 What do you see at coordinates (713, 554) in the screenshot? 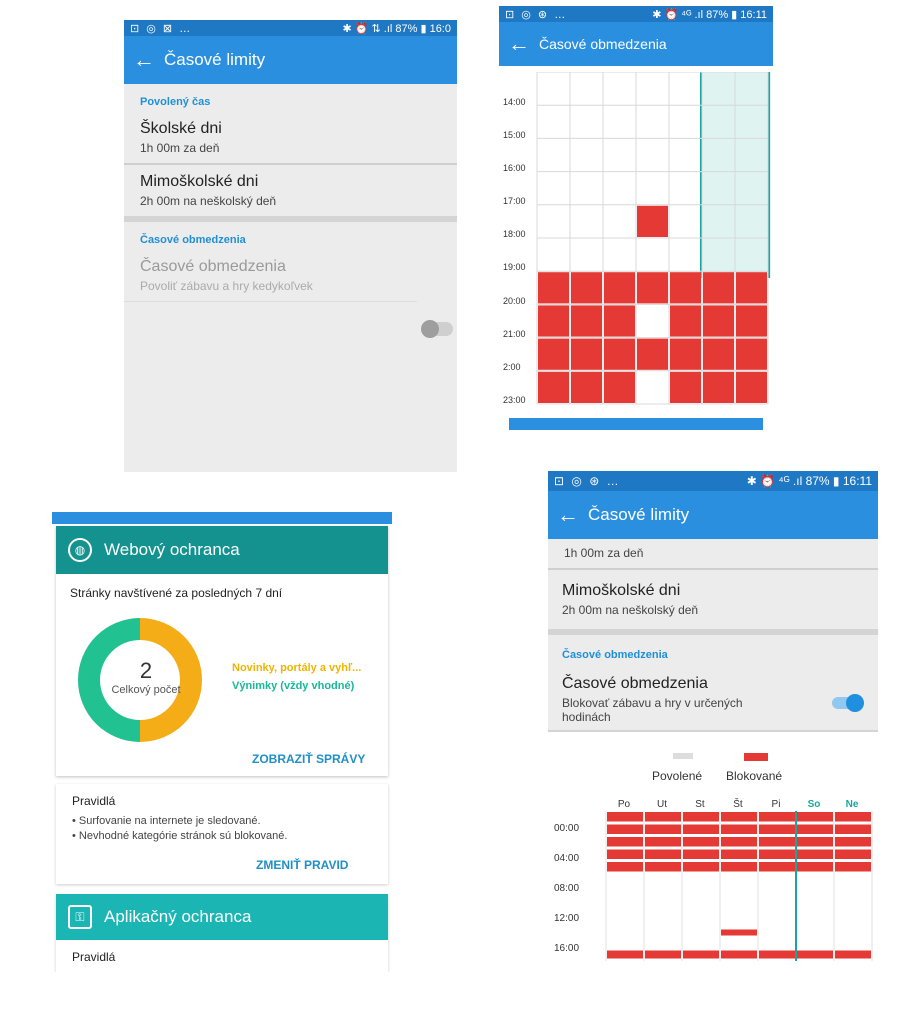
I see `school-days-setting: 1h 00m za deň` at bounding box center [713, 554].